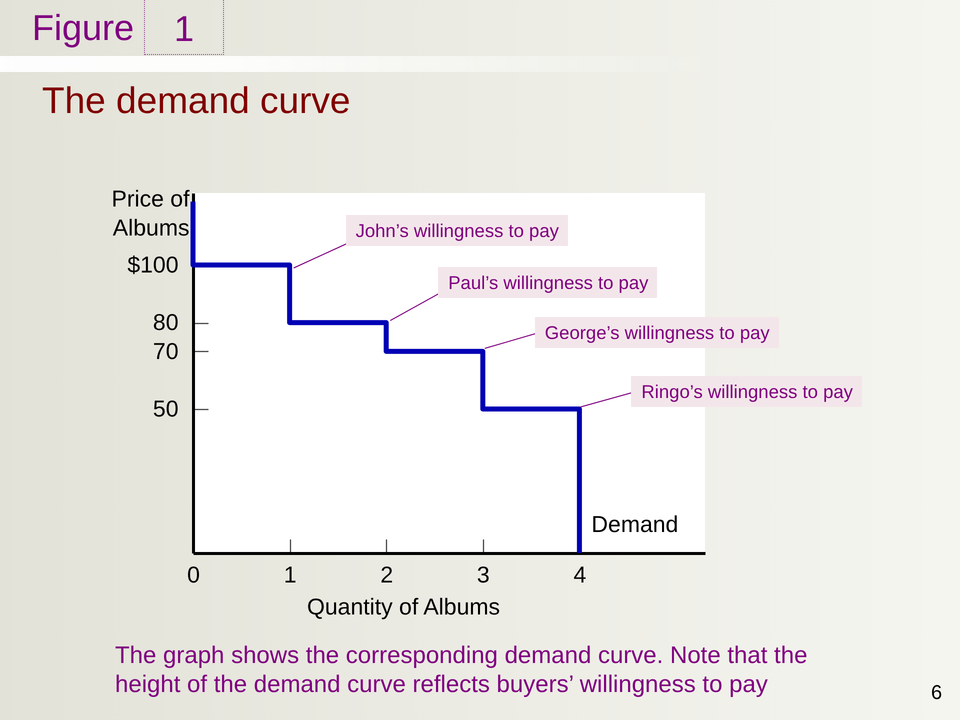  What do you see at coordinates (656, 332) in the screenshot?
I see `annotation: George’s willingness to pay` at bounding box center [656, 332].